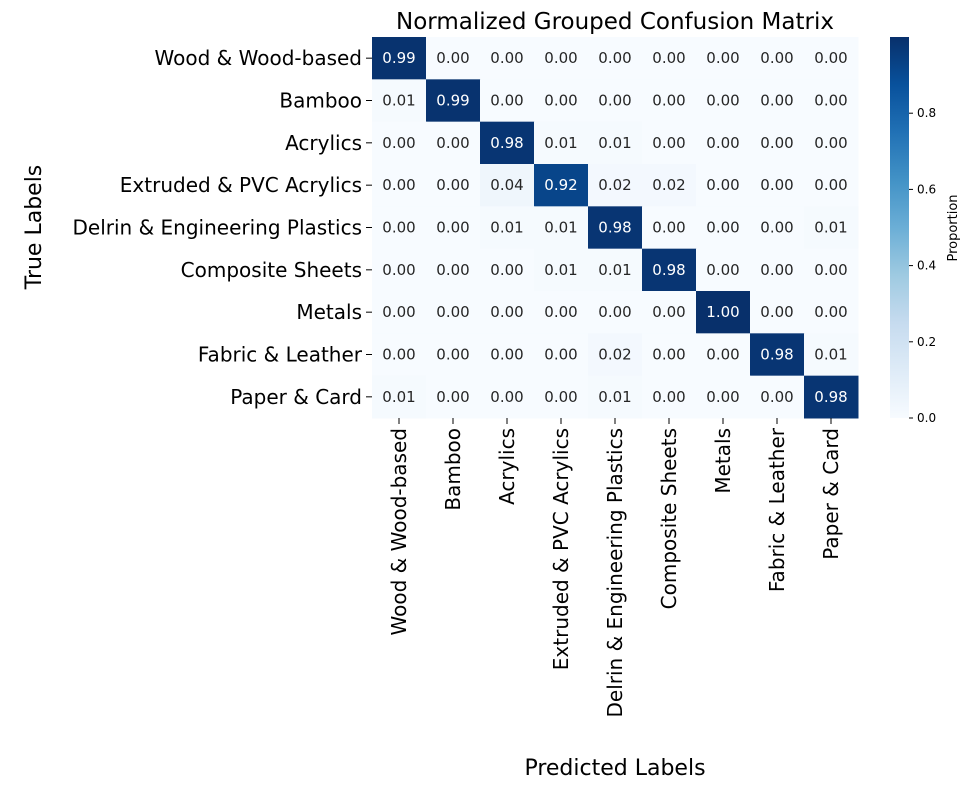 The height and width of the screenshot is (790, 969). I want to click on colorbar-tick-label: 0.6, so click(926, 189).